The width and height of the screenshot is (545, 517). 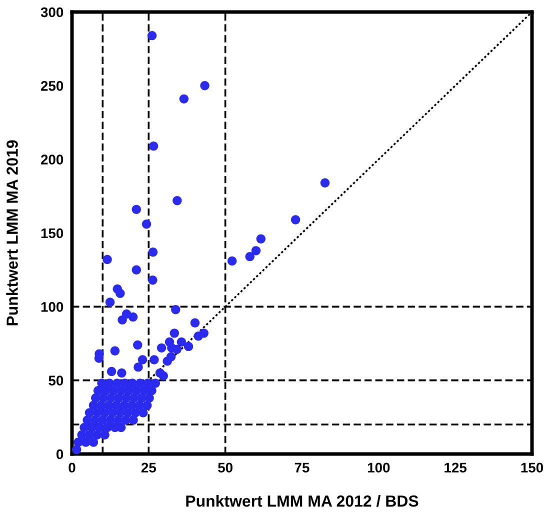 I want to click on y-tick-label: 250, so click(x=52, y=86).